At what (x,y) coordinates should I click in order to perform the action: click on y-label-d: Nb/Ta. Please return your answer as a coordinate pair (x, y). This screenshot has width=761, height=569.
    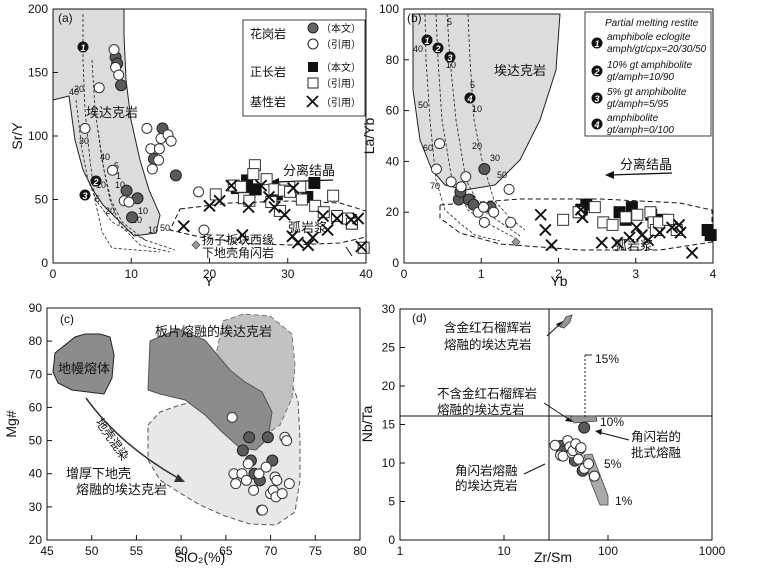
    Looking at the image, I should click on (367, 424).